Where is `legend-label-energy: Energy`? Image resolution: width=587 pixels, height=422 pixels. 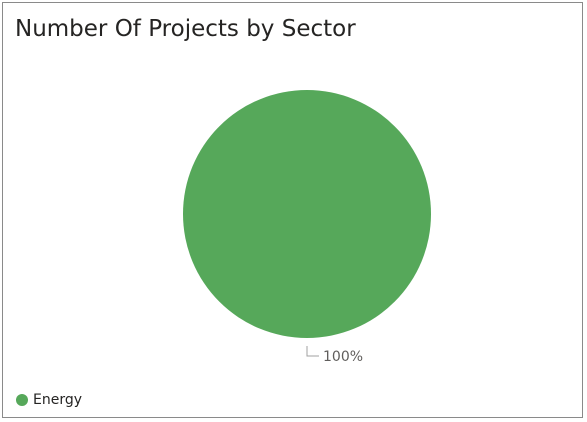
legend-label-energy: Energy is located at coordinates (58, 400).